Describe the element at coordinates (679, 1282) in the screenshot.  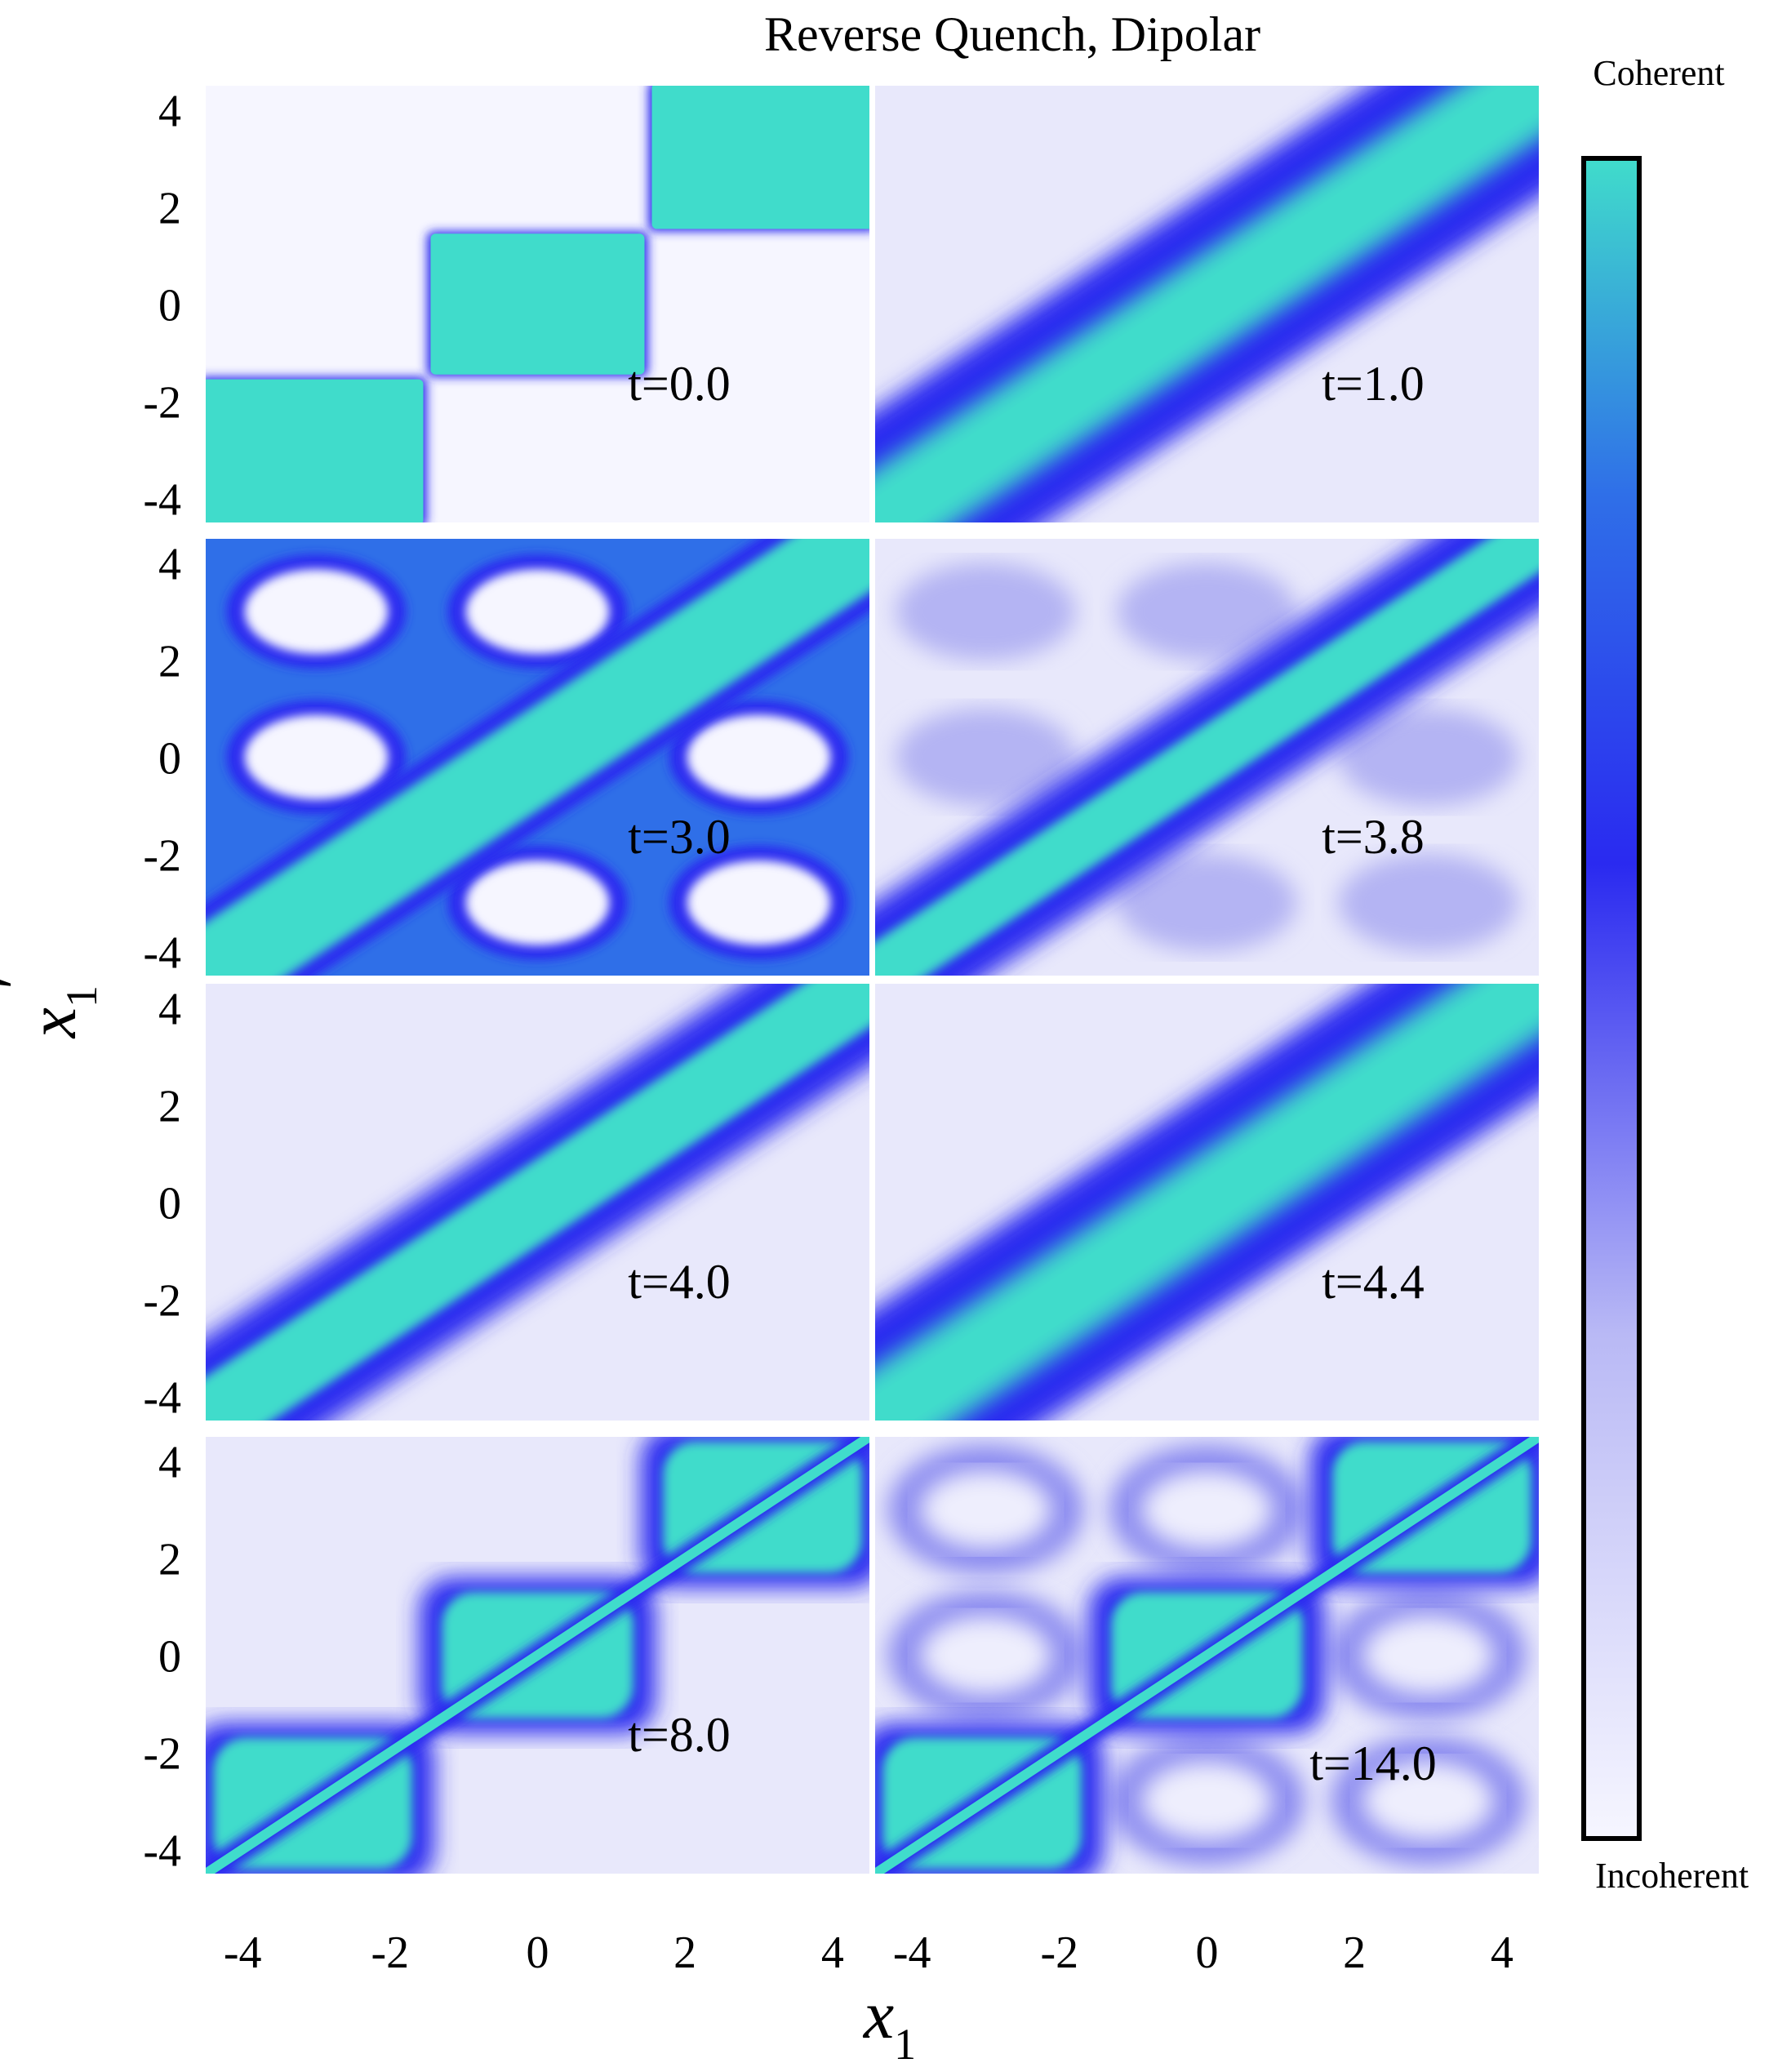
I see `panel-label: t=4.0` at that location.